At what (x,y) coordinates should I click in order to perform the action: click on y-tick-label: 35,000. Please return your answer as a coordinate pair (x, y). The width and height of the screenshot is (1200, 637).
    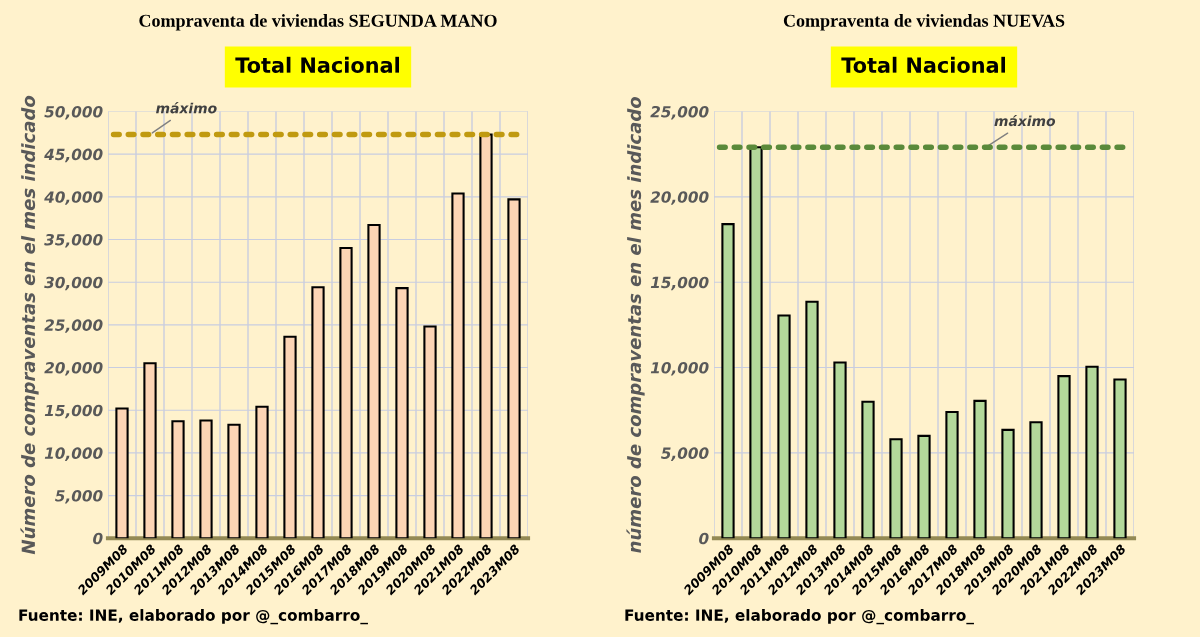
    Looking at the image, I should click on (73, 240).